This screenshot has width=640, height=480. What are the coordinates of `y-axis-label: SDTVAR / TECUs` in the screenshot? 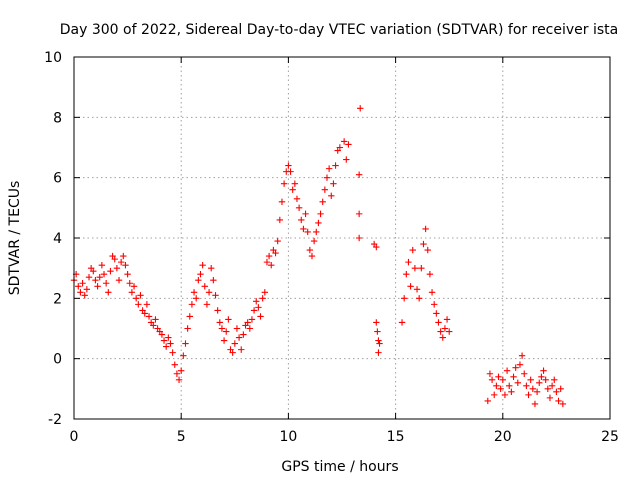 It's located at (15, 238).